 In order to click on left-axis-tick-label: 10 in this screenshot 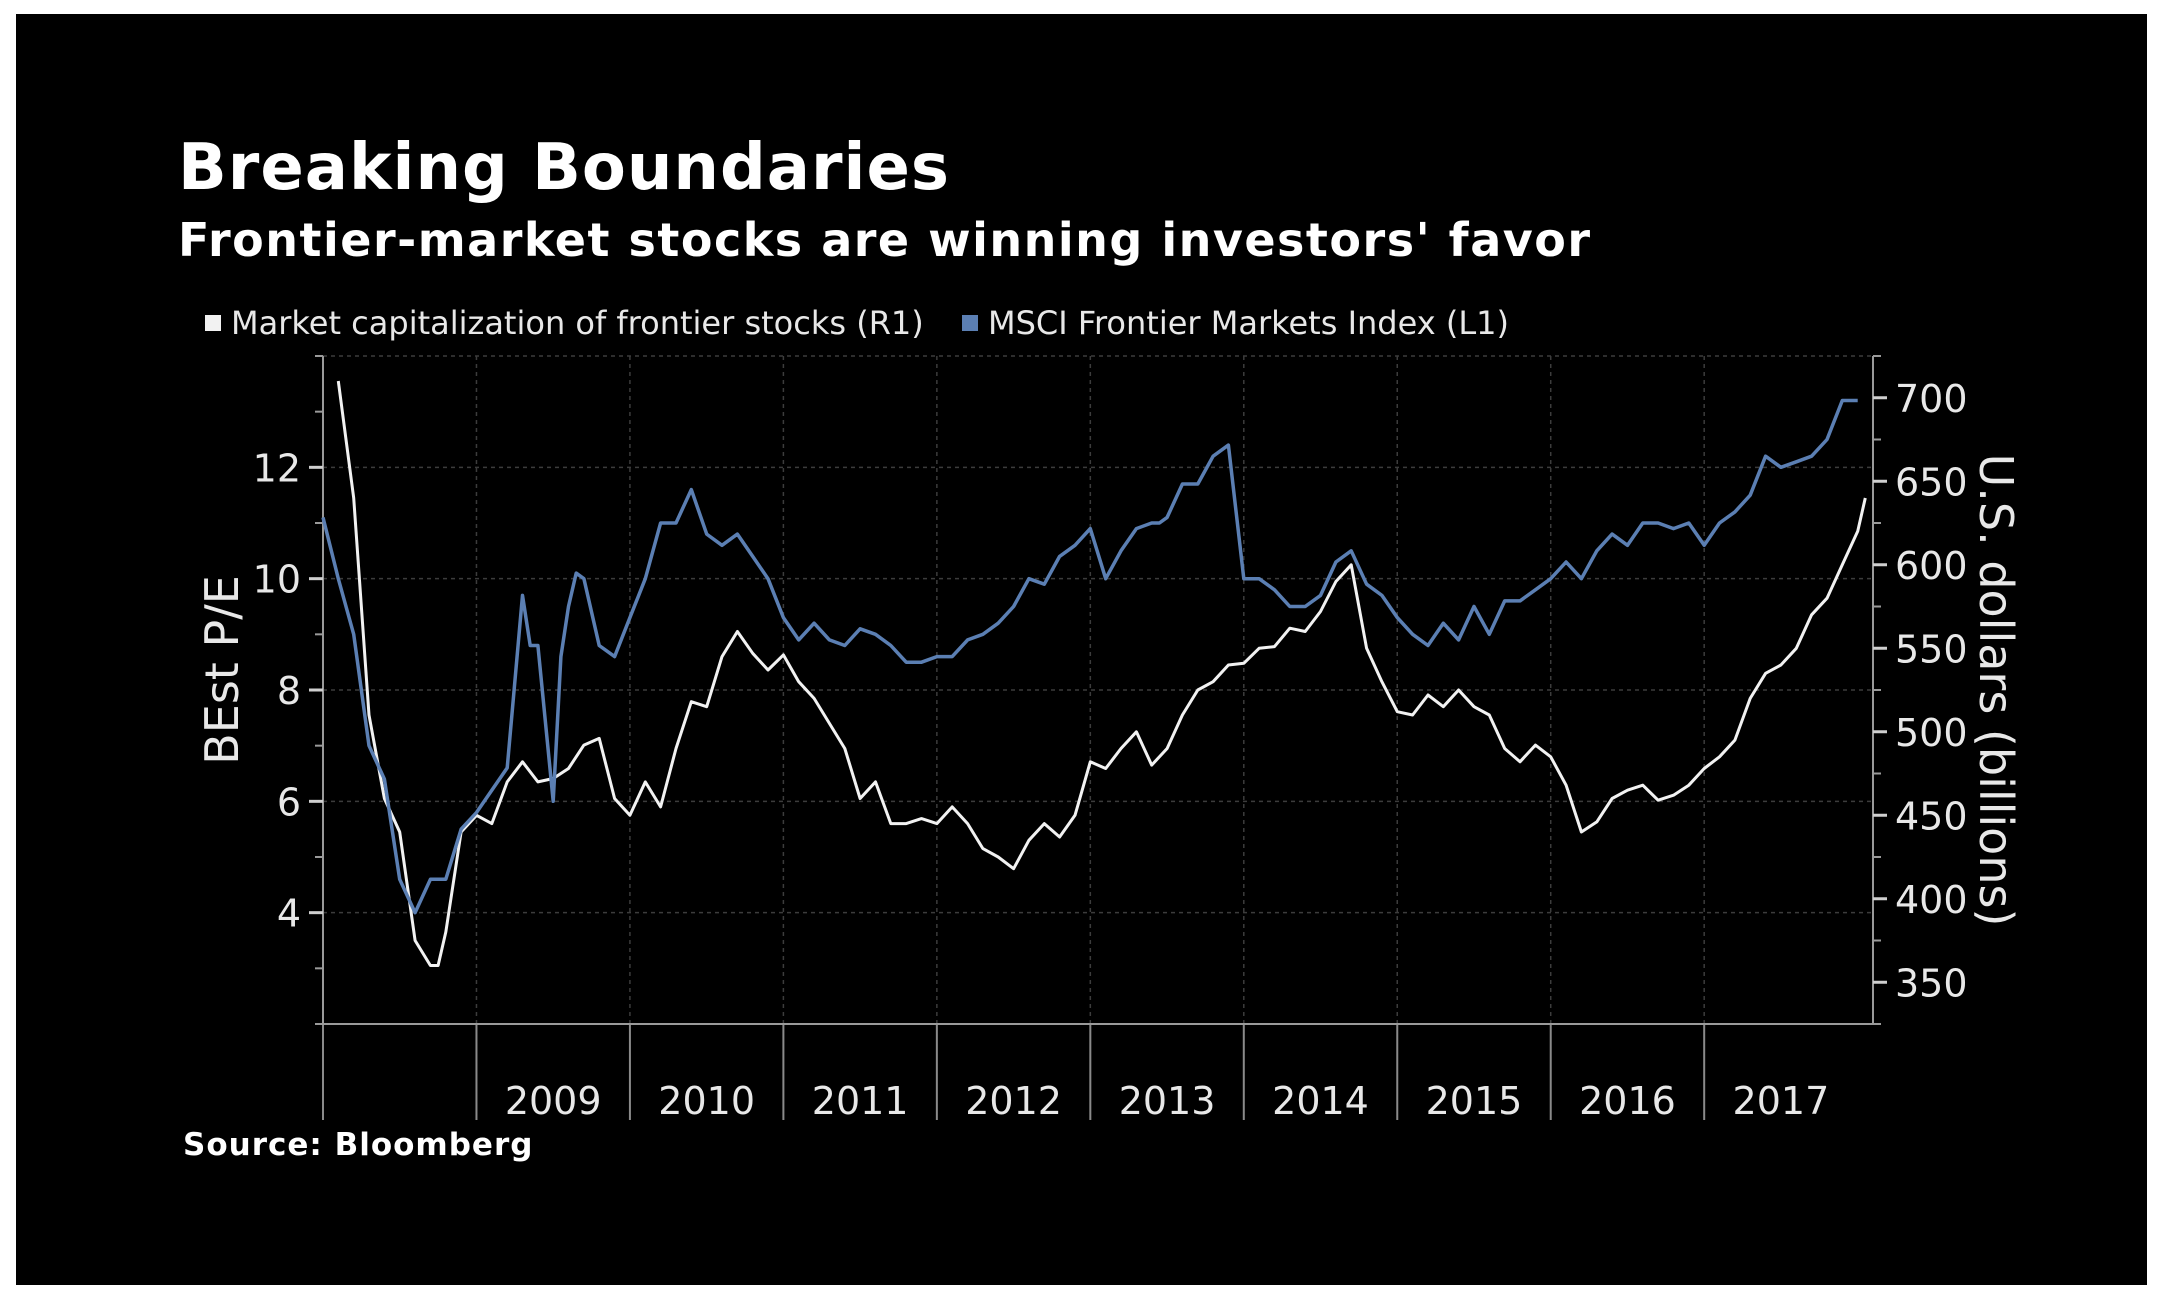, I will do `click(277, 580)`.